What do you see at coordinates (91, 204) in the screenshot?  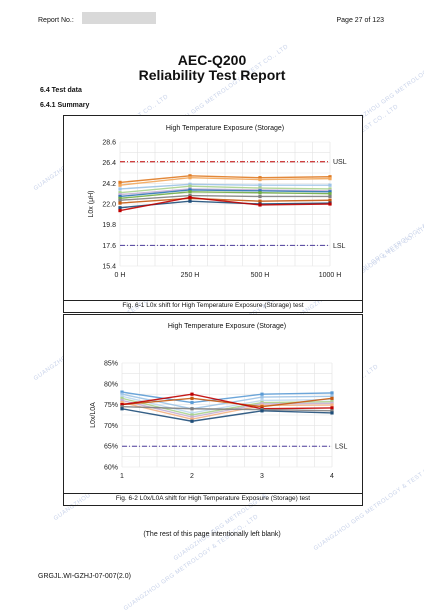 I see `y-axis-label: L0x (μH)` at bounding box center [91, 204].